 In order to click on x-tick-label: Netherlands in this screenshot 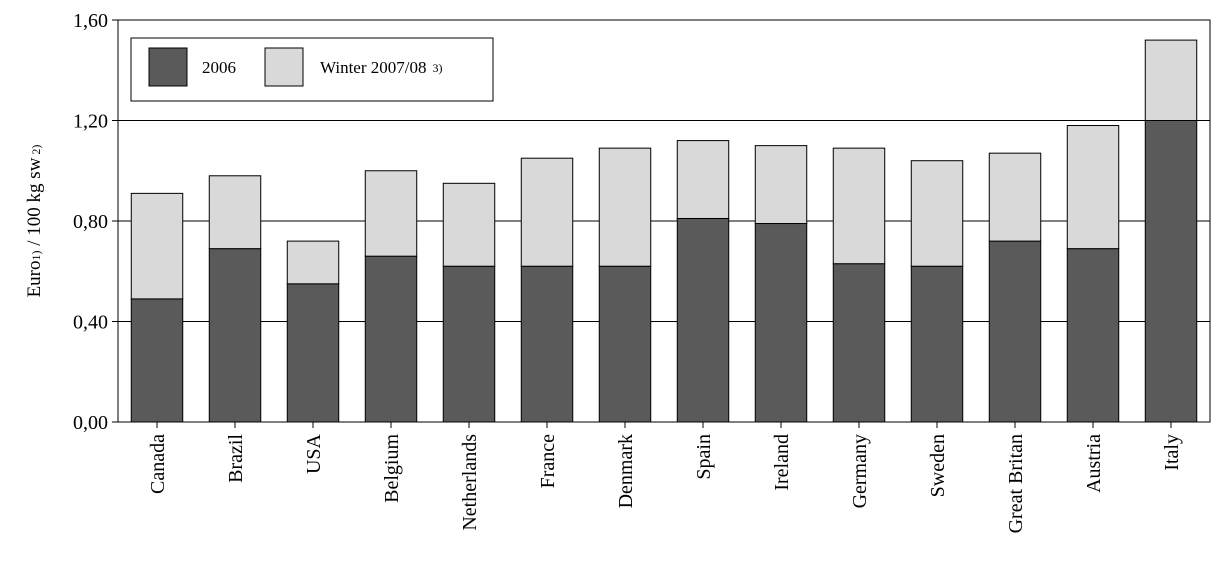, I will do `click(470, 482)`.